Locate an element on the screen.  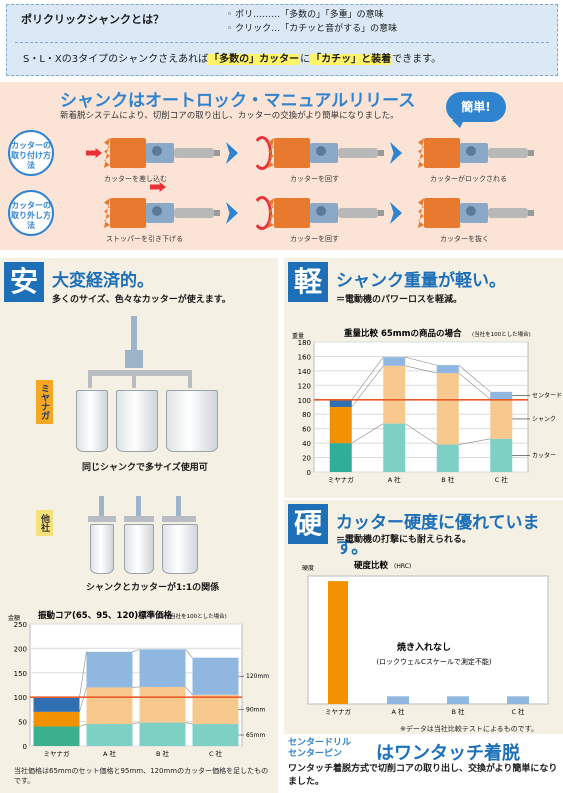
release-title: シャンクはオートロック・マニュアルリリース is located at coordinates (238, 101).